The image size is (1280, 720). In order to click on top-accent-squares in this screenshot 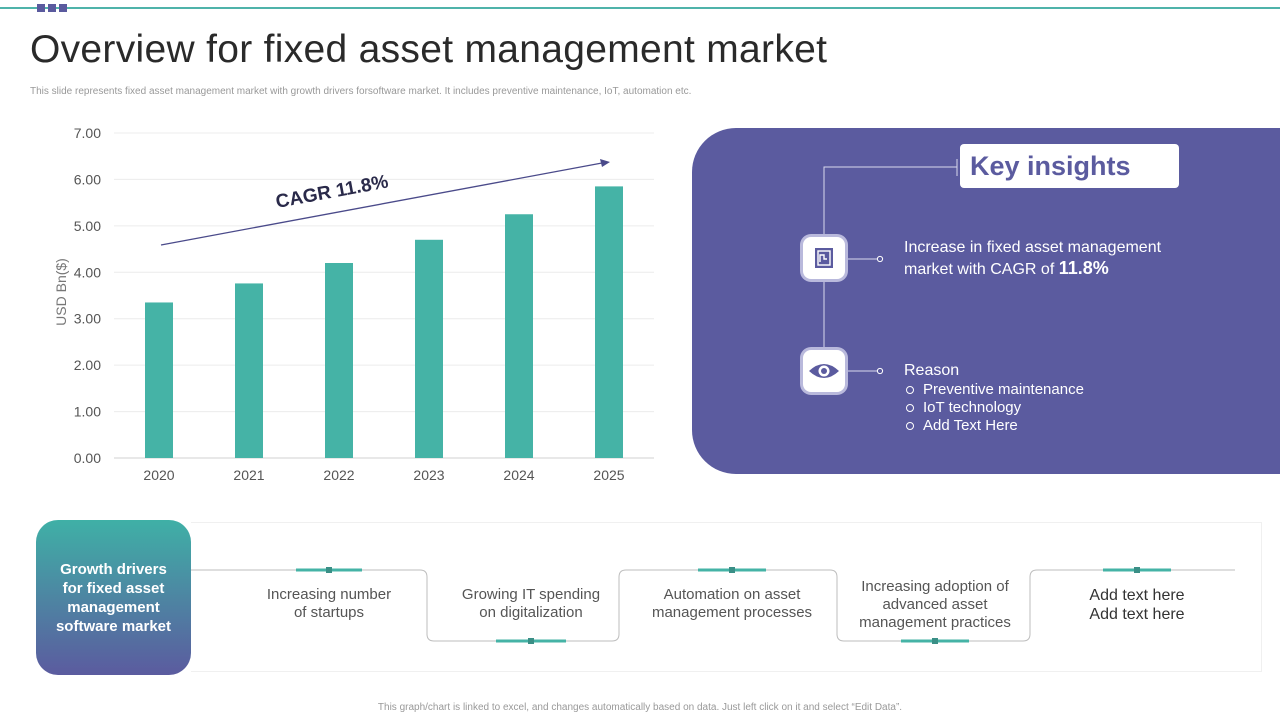, I will do `click(52, 8)`.